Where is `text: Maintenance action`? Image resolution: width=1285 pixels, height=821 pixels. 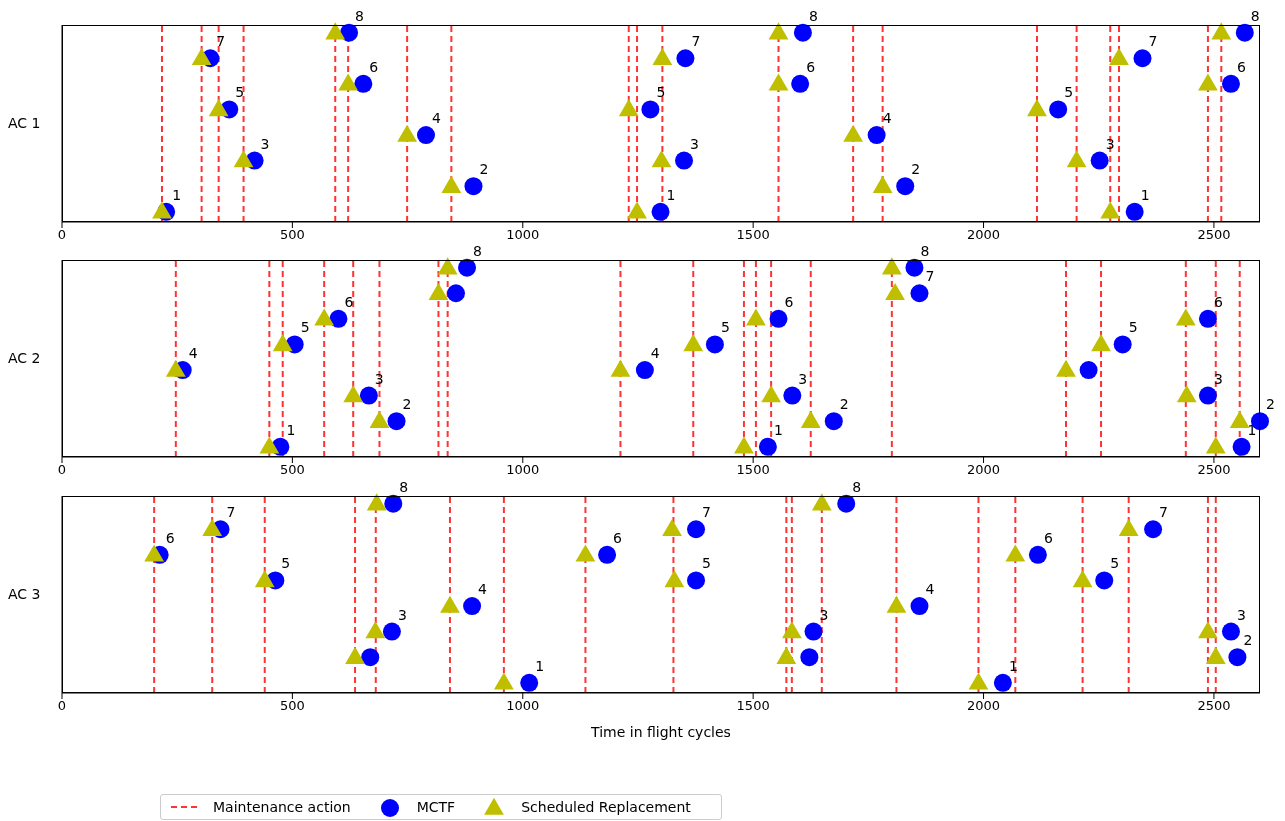 text: Maintenance action is located at coordinates (282, 807).